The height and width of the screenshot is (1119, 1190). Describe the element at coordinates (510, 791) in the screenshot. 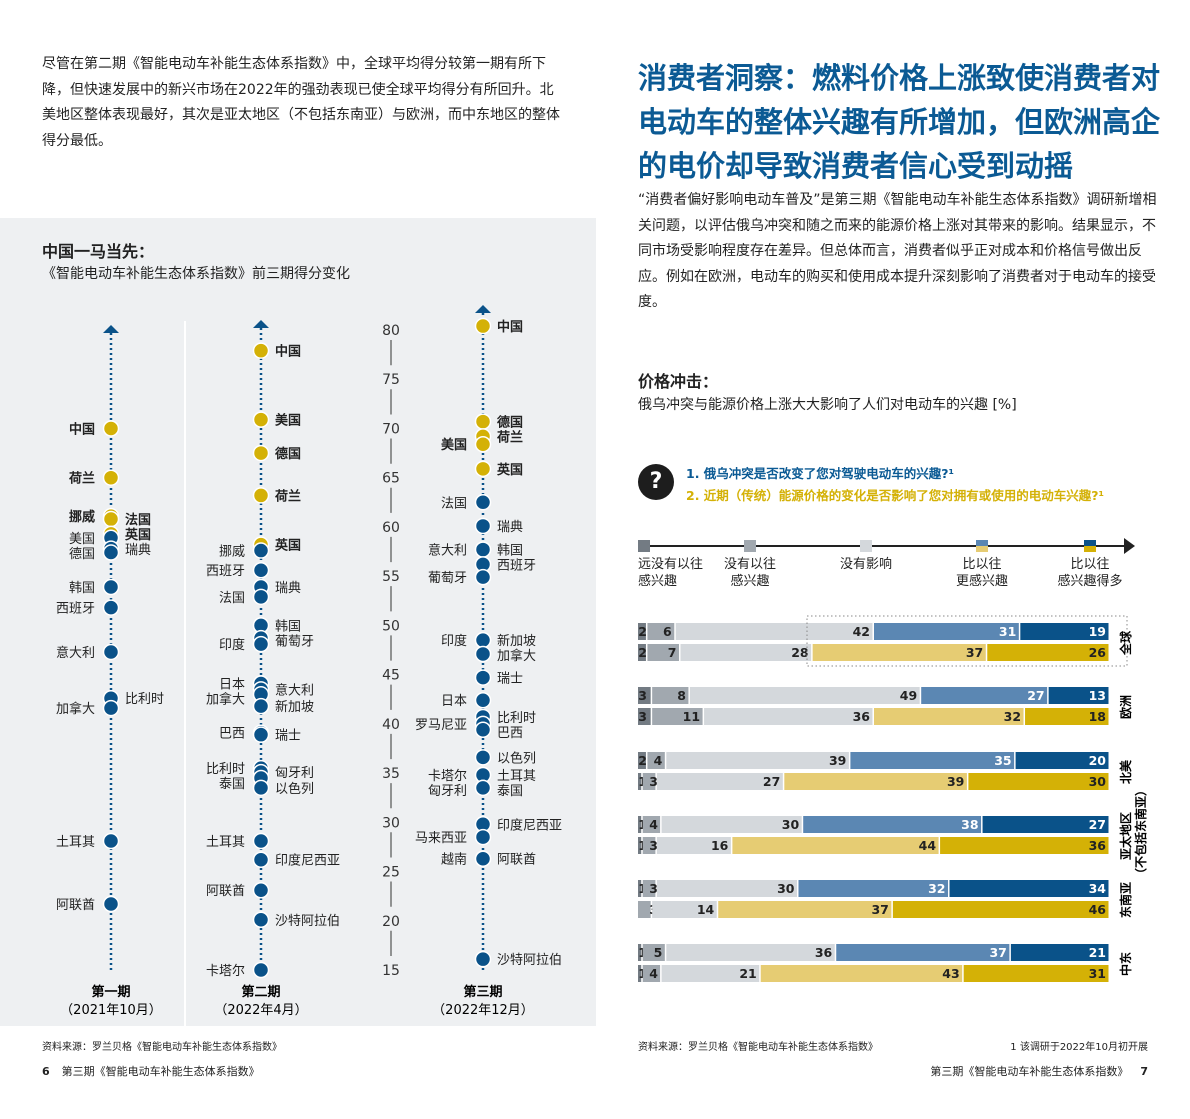

I see `country-label: 泰国` at that location.